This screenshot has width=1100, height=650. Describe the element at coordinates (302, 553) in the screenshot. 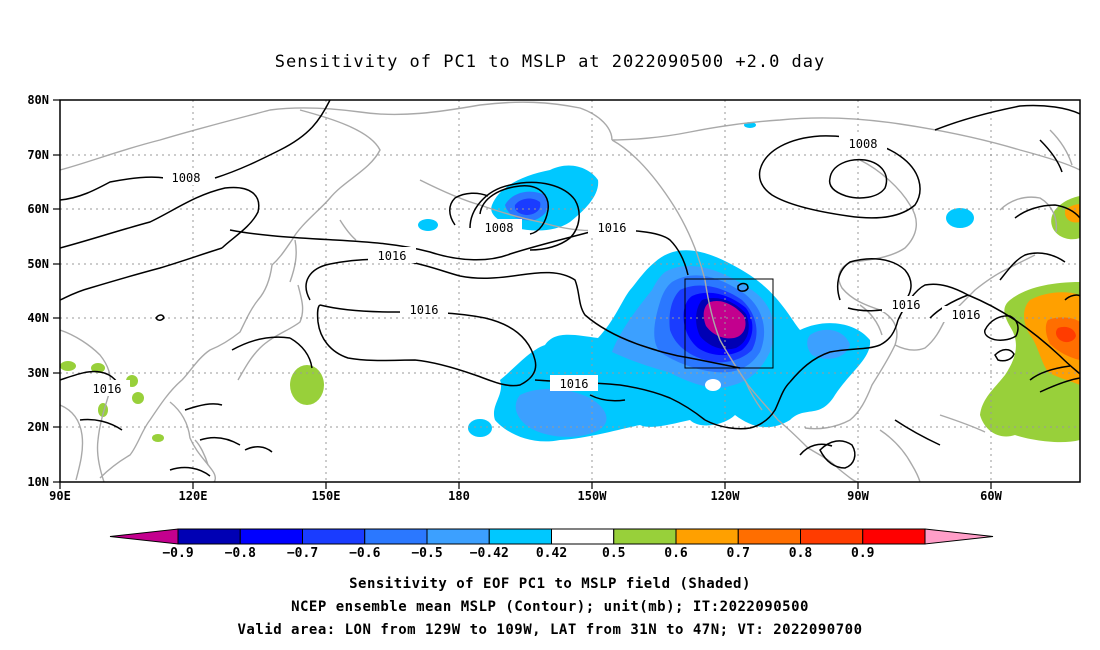

I see `colorbar-tick-label: −0.7` at that location.